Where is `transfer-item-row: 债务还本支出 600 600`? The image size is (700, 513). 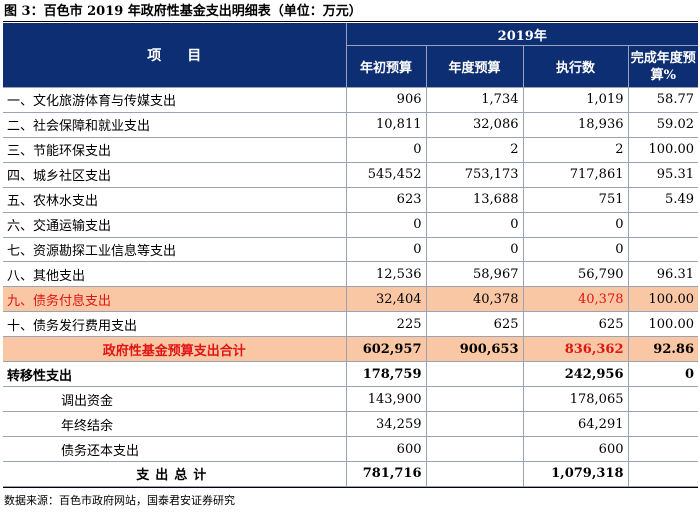
transfer-item-row: 债务还本支出 600 600 is located at coordinates (350, 449).